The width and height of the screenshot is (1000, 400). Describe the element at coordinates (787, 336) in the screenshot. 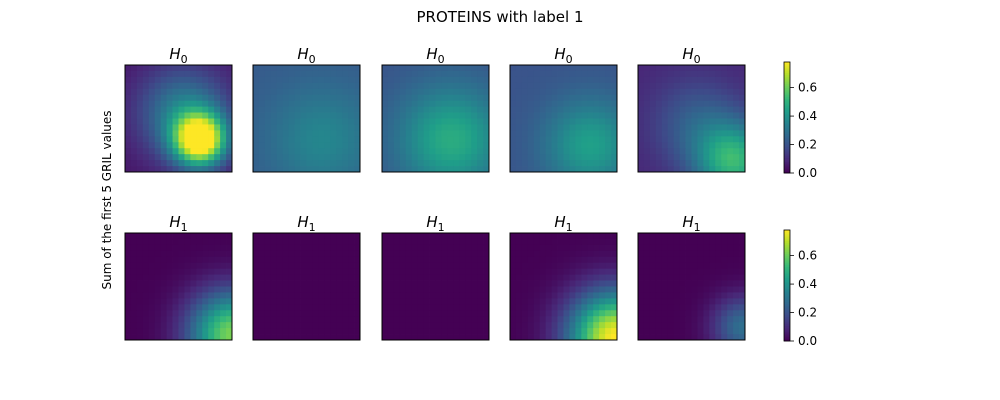

I see `colorbar-segment` at that location.